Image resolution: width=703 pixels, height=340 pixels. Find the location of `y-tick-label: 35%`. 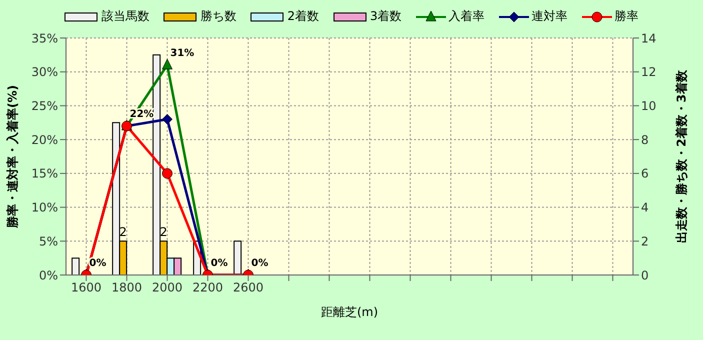

y-tick-label: 35% is located at coordinates (44, 38).